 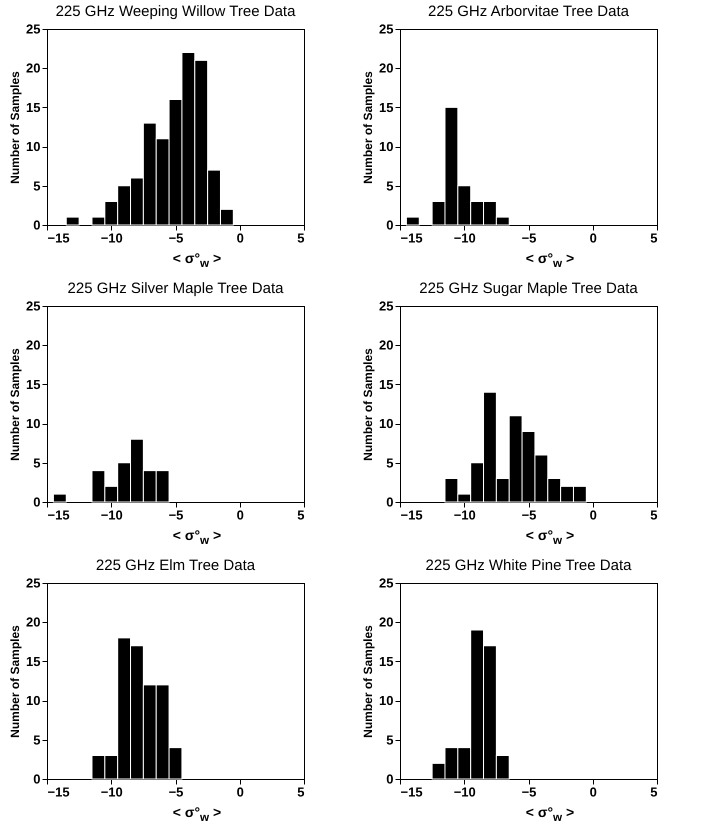 What do you see at coordinates (176, 565) in the screenshot?
I see `chart-title: 225 GHz Elm Tree Data` at bounding box center [176, 565].